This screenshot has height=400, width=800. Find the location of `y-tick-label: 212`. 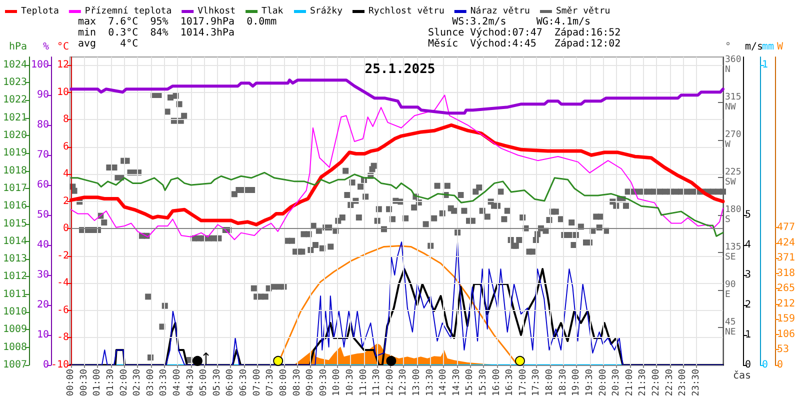

y-tick-label: 212 is located at coordinates (786, 304).